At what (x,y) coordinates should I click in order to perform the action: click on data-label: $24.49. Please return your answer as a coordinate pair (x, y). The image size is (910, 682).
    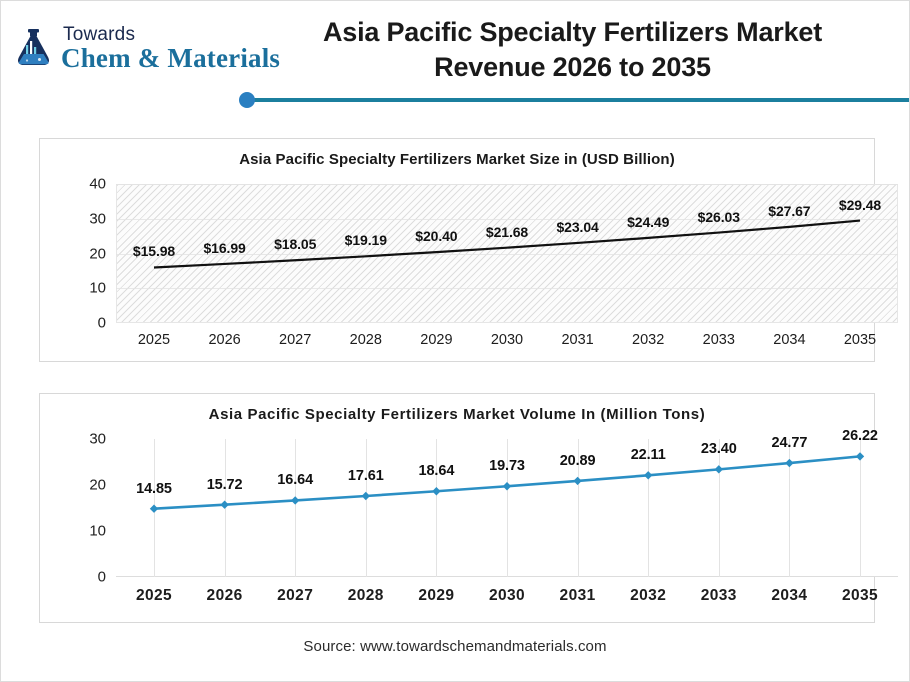
    Looking at the image, I should click on (648, 221).